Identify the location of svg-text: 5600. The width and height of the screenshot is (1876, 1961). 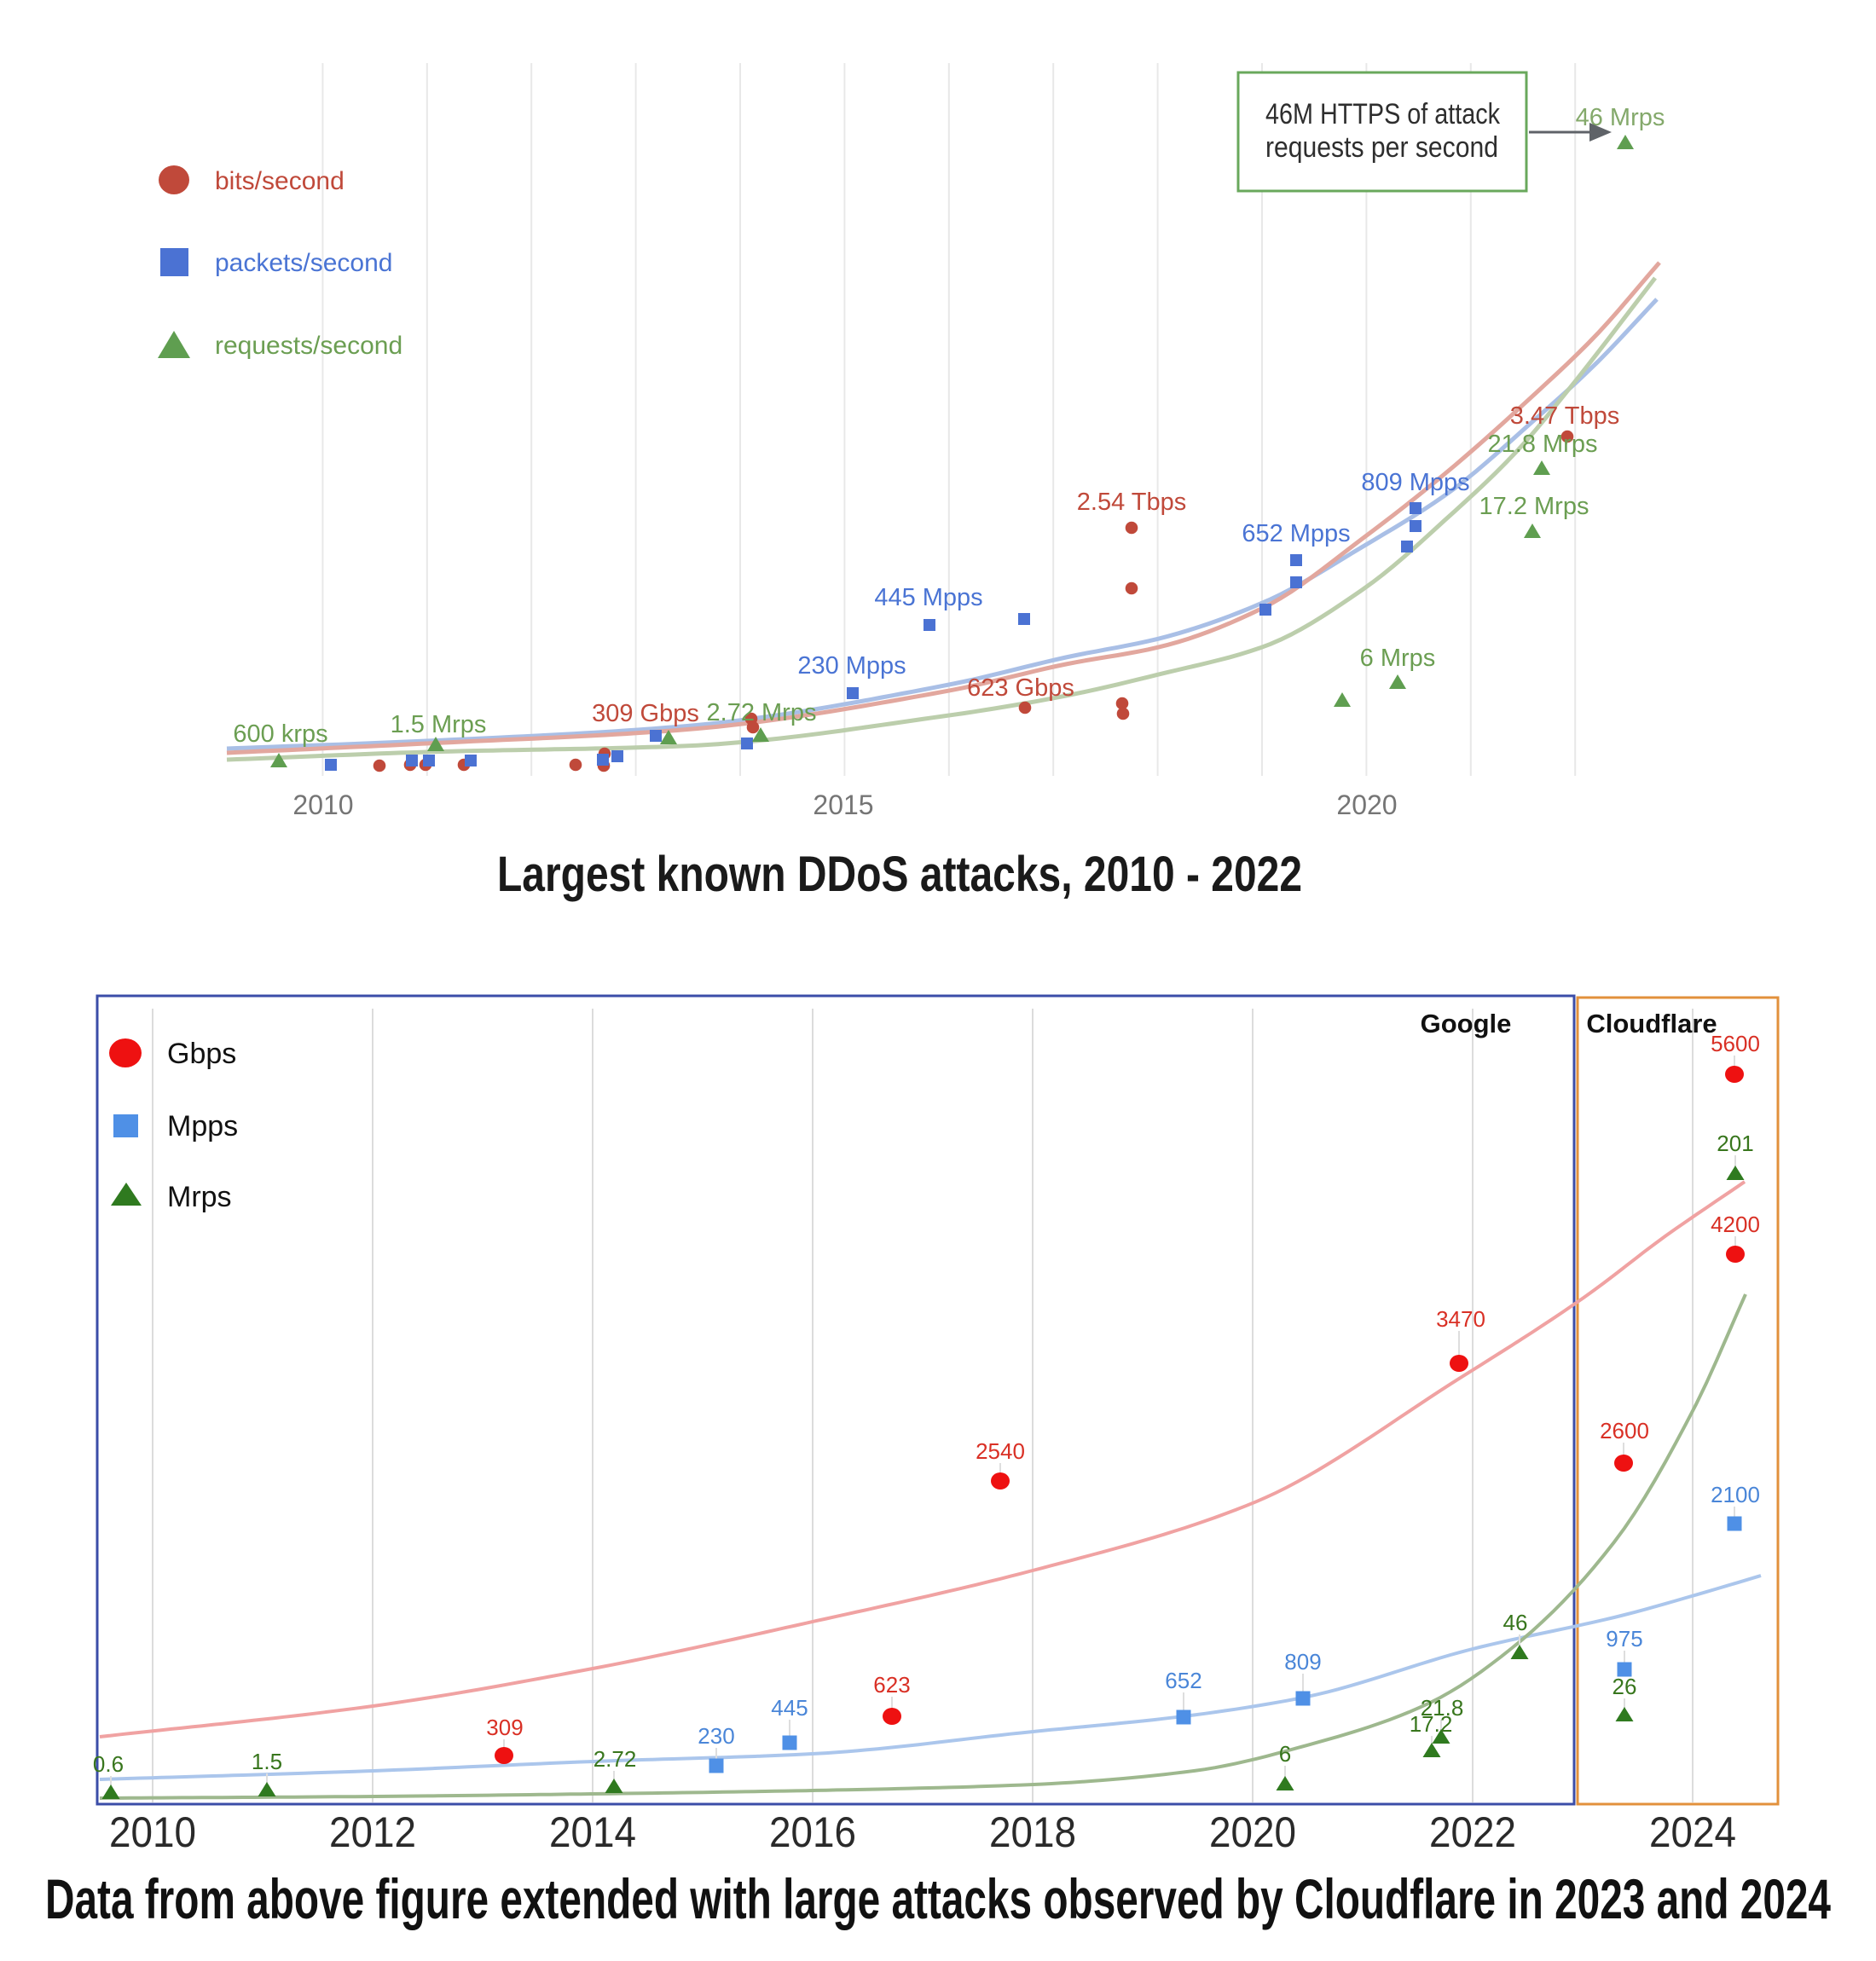
(1736, 1043).